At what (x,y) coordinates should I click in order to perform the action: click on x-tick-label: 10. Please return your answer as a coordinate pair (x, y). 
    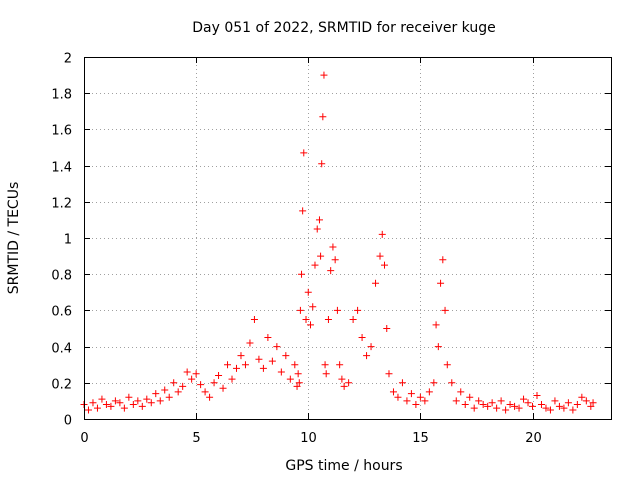
    Looking at the image, I should click on (308, 438).